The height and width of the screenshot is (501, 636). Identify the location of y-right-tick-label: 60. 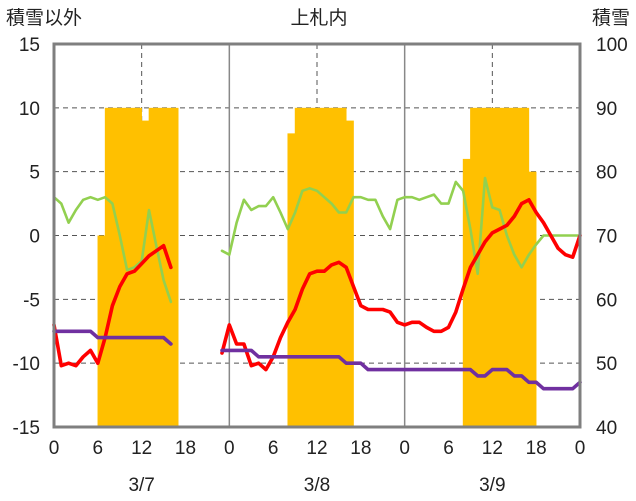
(606, 300).